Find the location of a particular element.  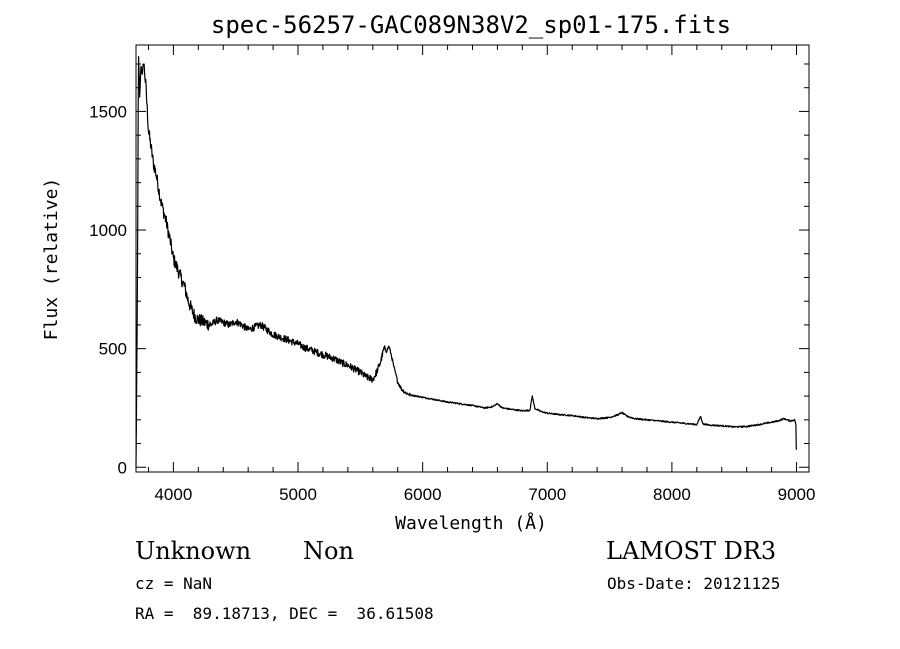

y-tick-label: 500 is located at coordinates (113, 349).